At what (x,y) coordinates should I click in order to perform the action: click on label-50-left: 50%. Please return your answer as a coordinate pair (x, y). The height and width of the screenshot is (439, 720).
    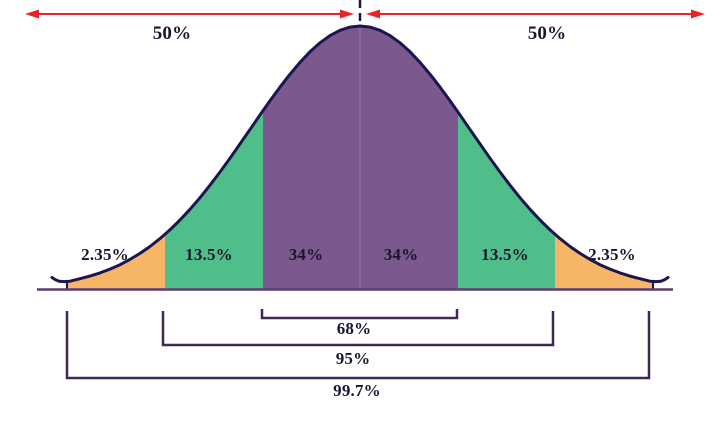
    Looking at the image, I should click on (172, 33).